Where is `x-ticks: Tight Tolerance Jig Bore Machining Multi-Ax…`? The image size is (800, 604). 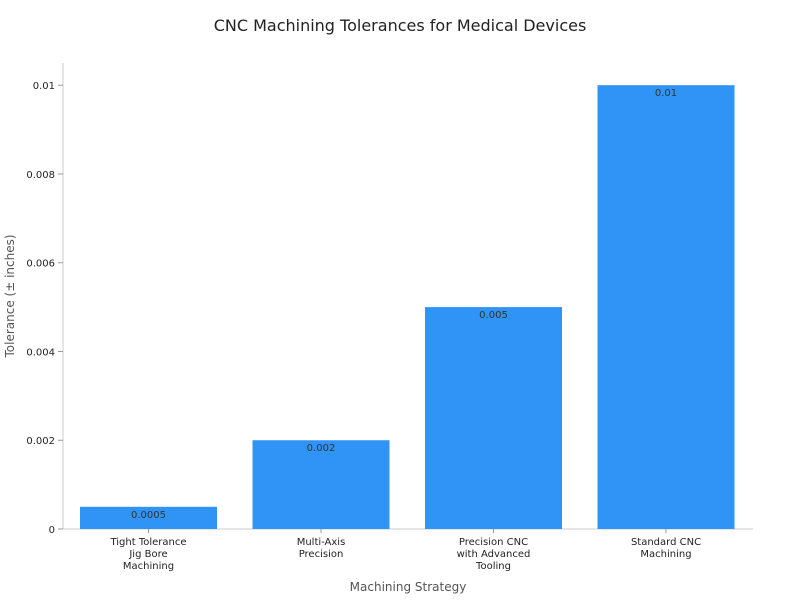 x-ticks: Tight Tolerance Jig Bore Machining Multi-Ax… is located at coordinates (405, 550).